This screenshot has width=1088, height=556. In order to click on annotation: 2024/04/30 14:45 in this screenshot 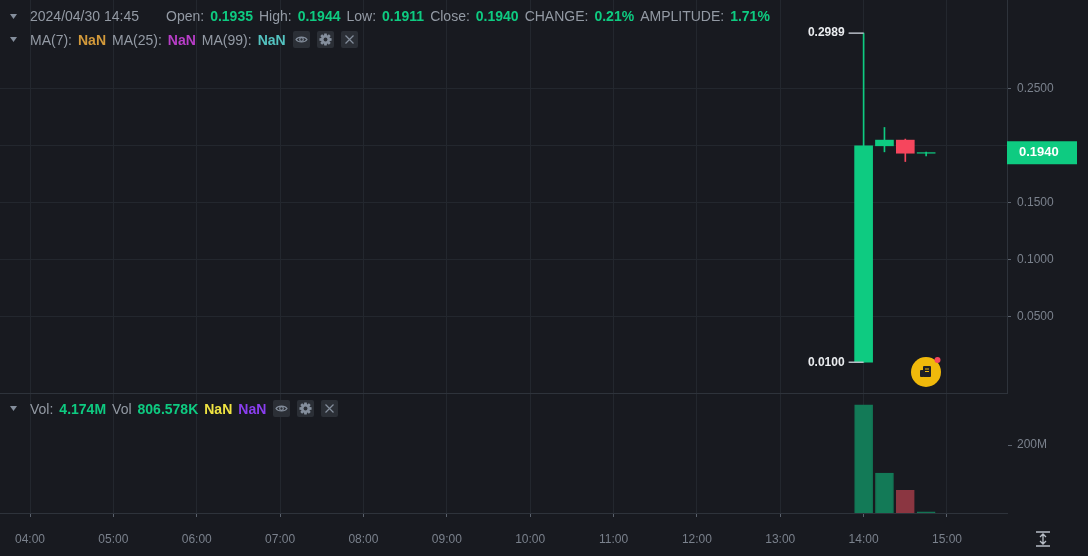, I will do `click(84, 16)`.